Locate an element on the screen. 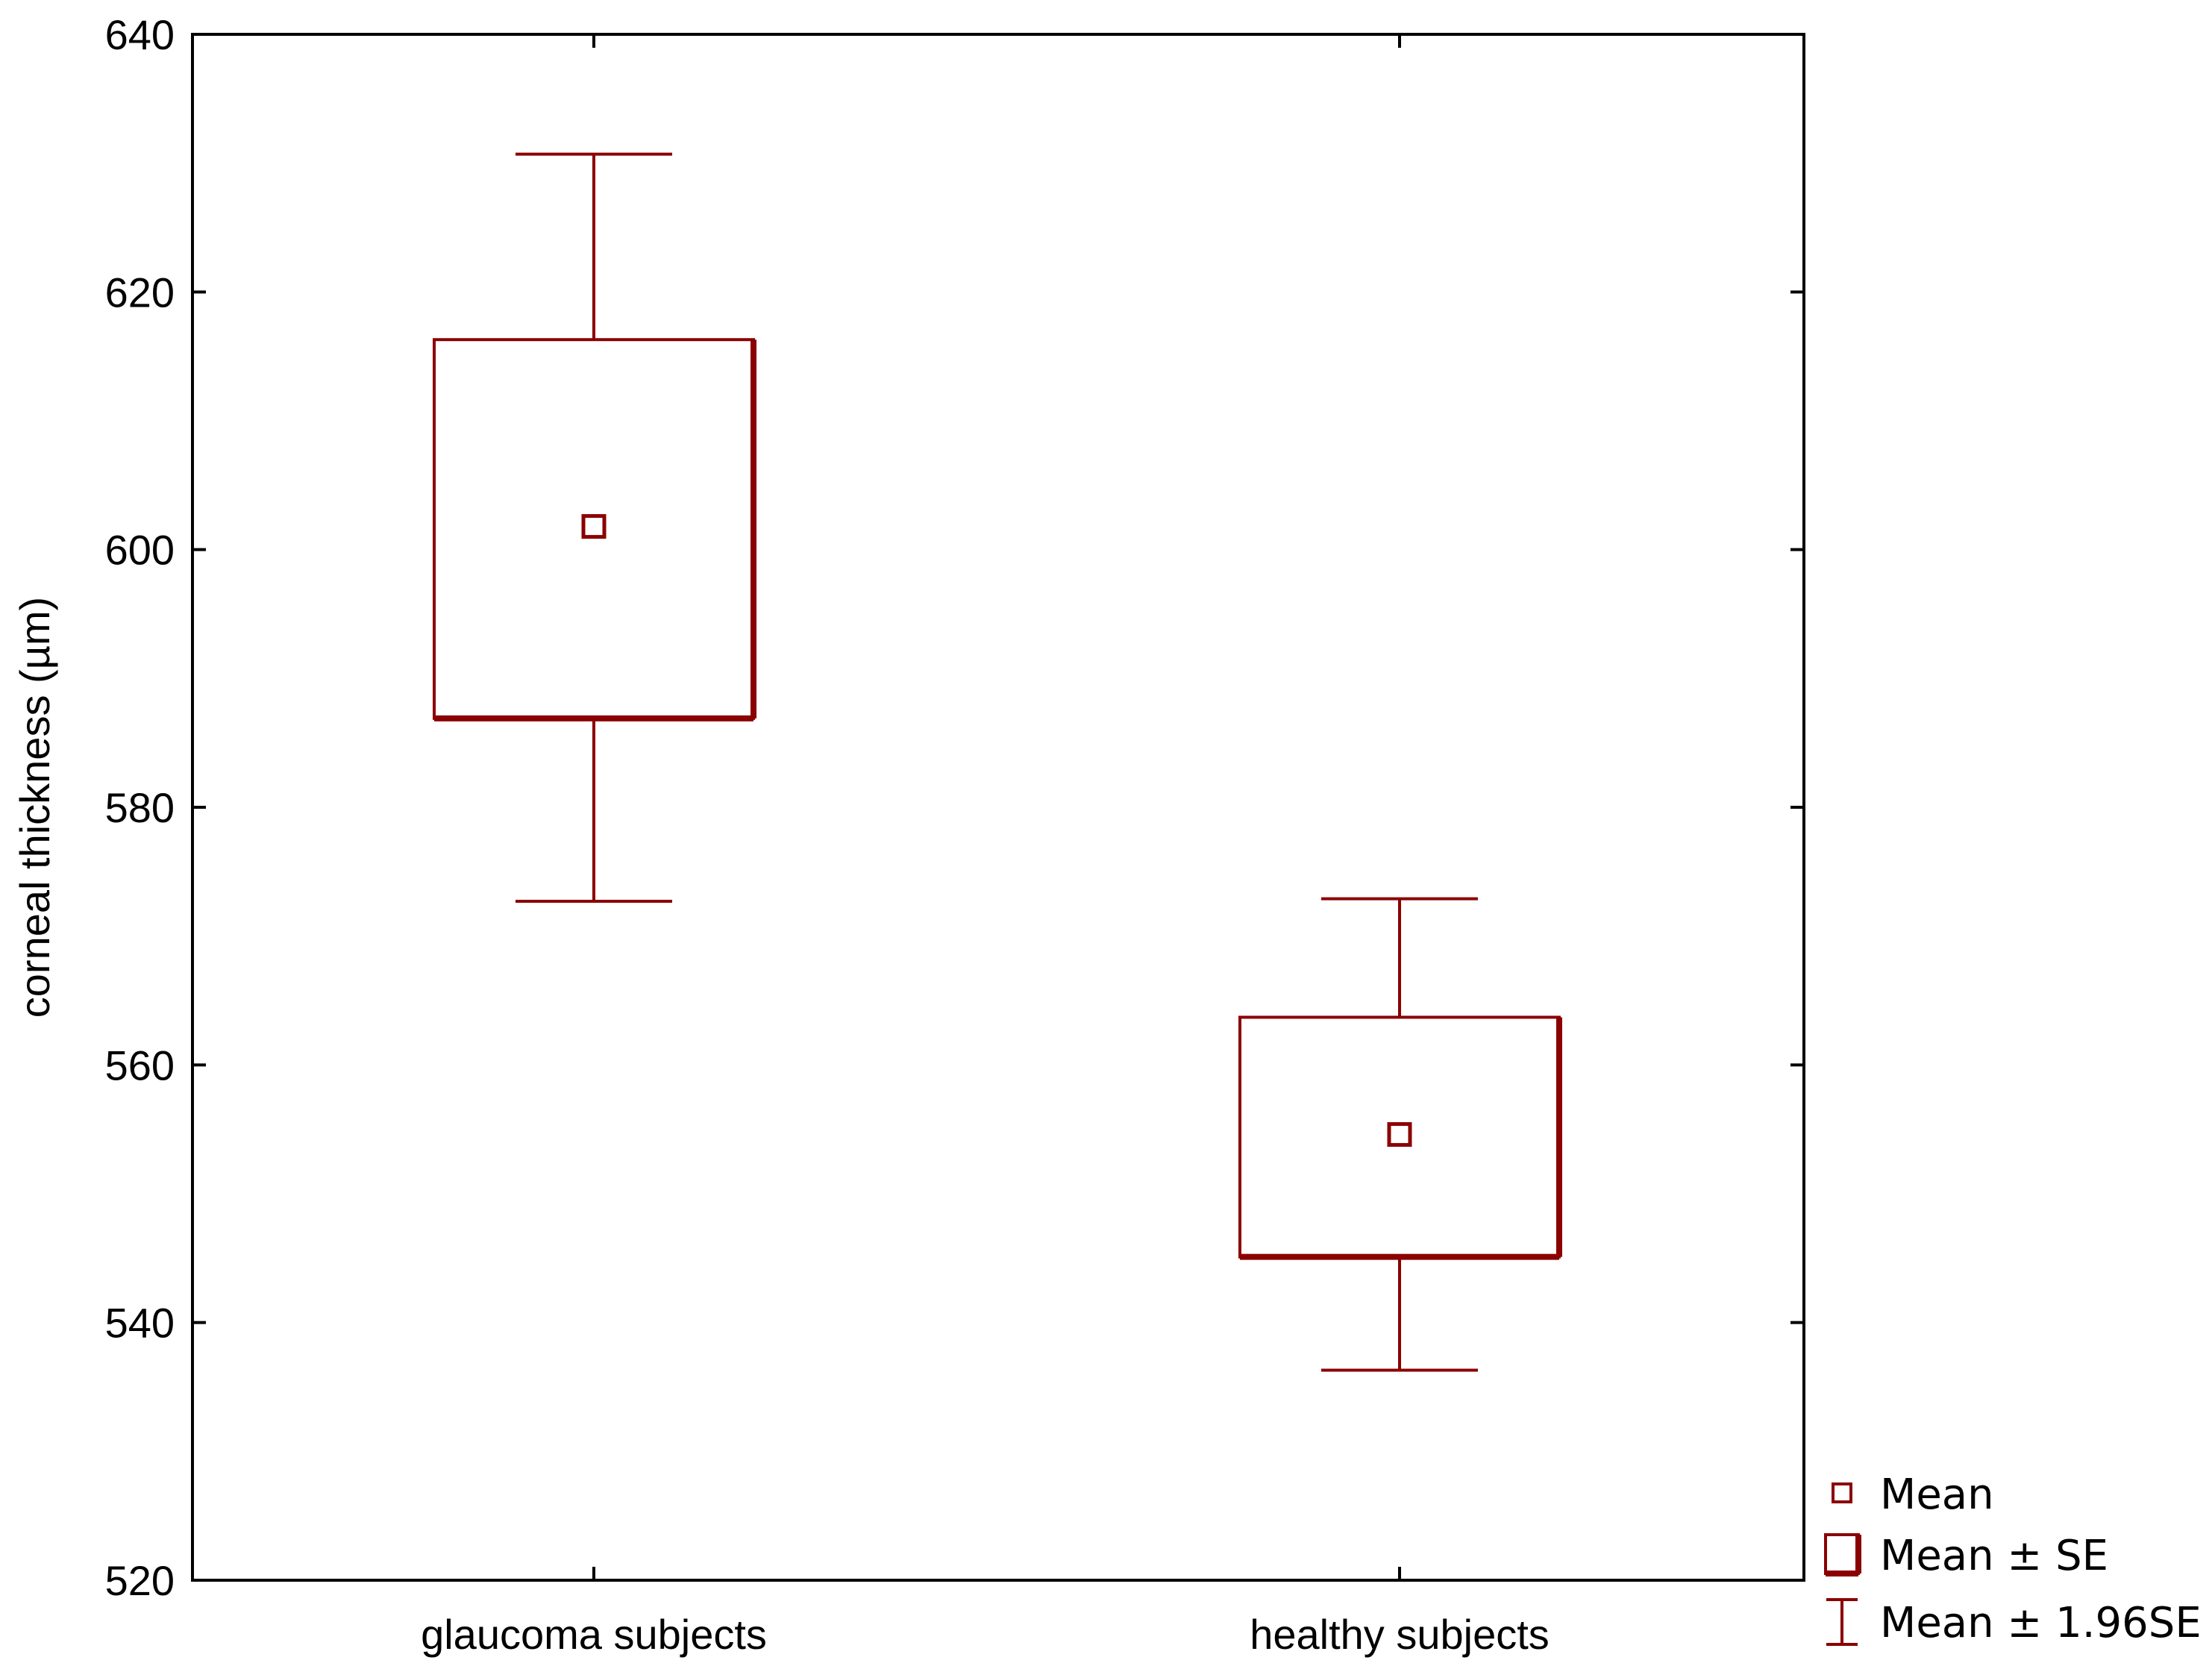 The height and width of the screenshot is (1669, 2212). legend-item: Mean ± 1.96SE is located at coordinates (2014, 1622).